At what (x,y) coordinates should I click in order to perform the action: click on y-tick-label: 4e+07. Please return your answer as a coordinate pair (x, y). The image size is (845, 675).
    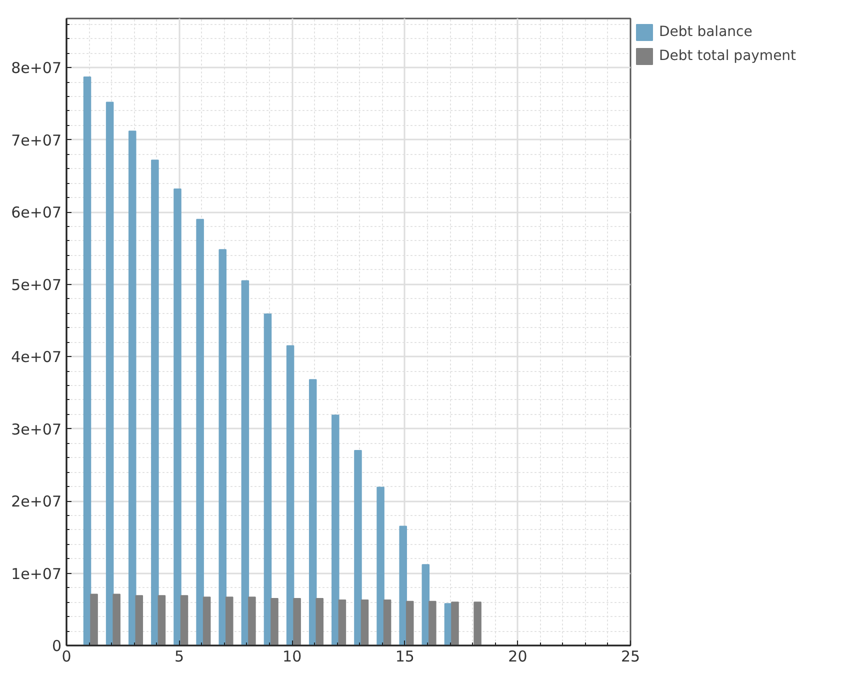
    Looking at the image, I should click on (36, 357).